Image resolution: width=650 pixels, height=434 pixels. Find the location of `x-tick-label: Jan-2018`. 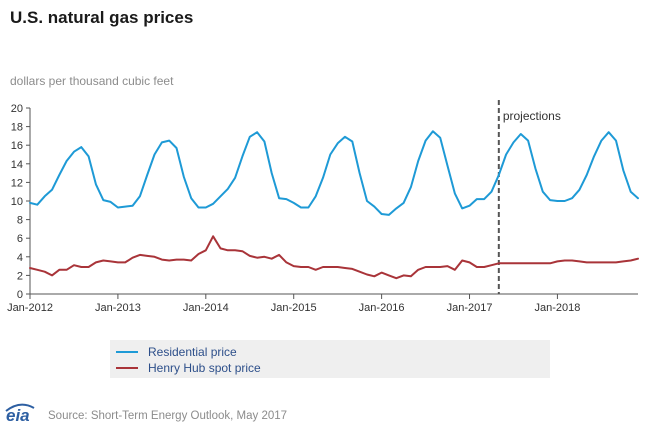

x-tick-label: Jan-2018 is located at coordinates (557, 308).